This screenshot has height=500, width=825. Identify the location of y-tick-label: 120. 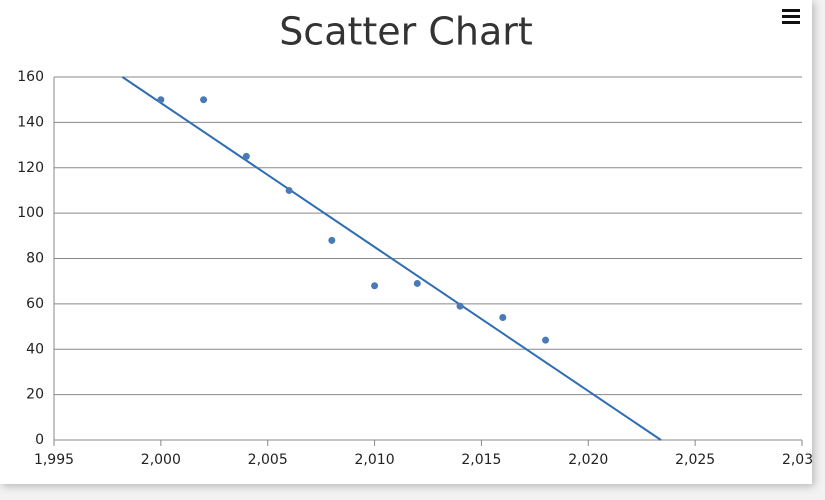
(30, 168).